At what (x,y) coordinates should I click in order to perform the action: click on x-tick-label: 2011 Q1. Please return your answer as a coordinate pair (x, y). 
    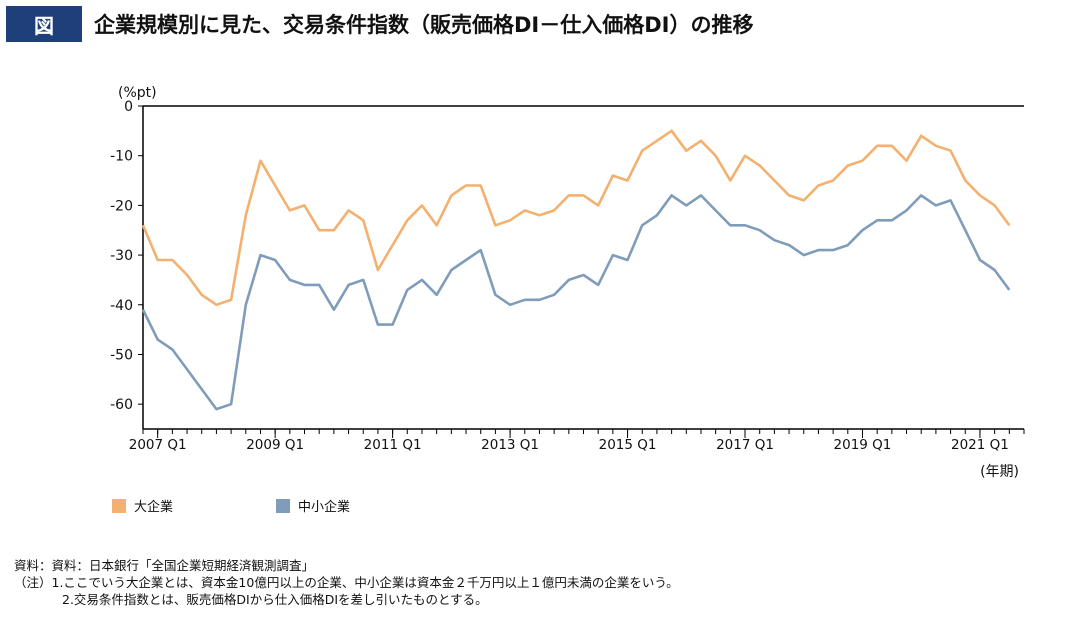
    Looking at the image, I should click on (393, 445).